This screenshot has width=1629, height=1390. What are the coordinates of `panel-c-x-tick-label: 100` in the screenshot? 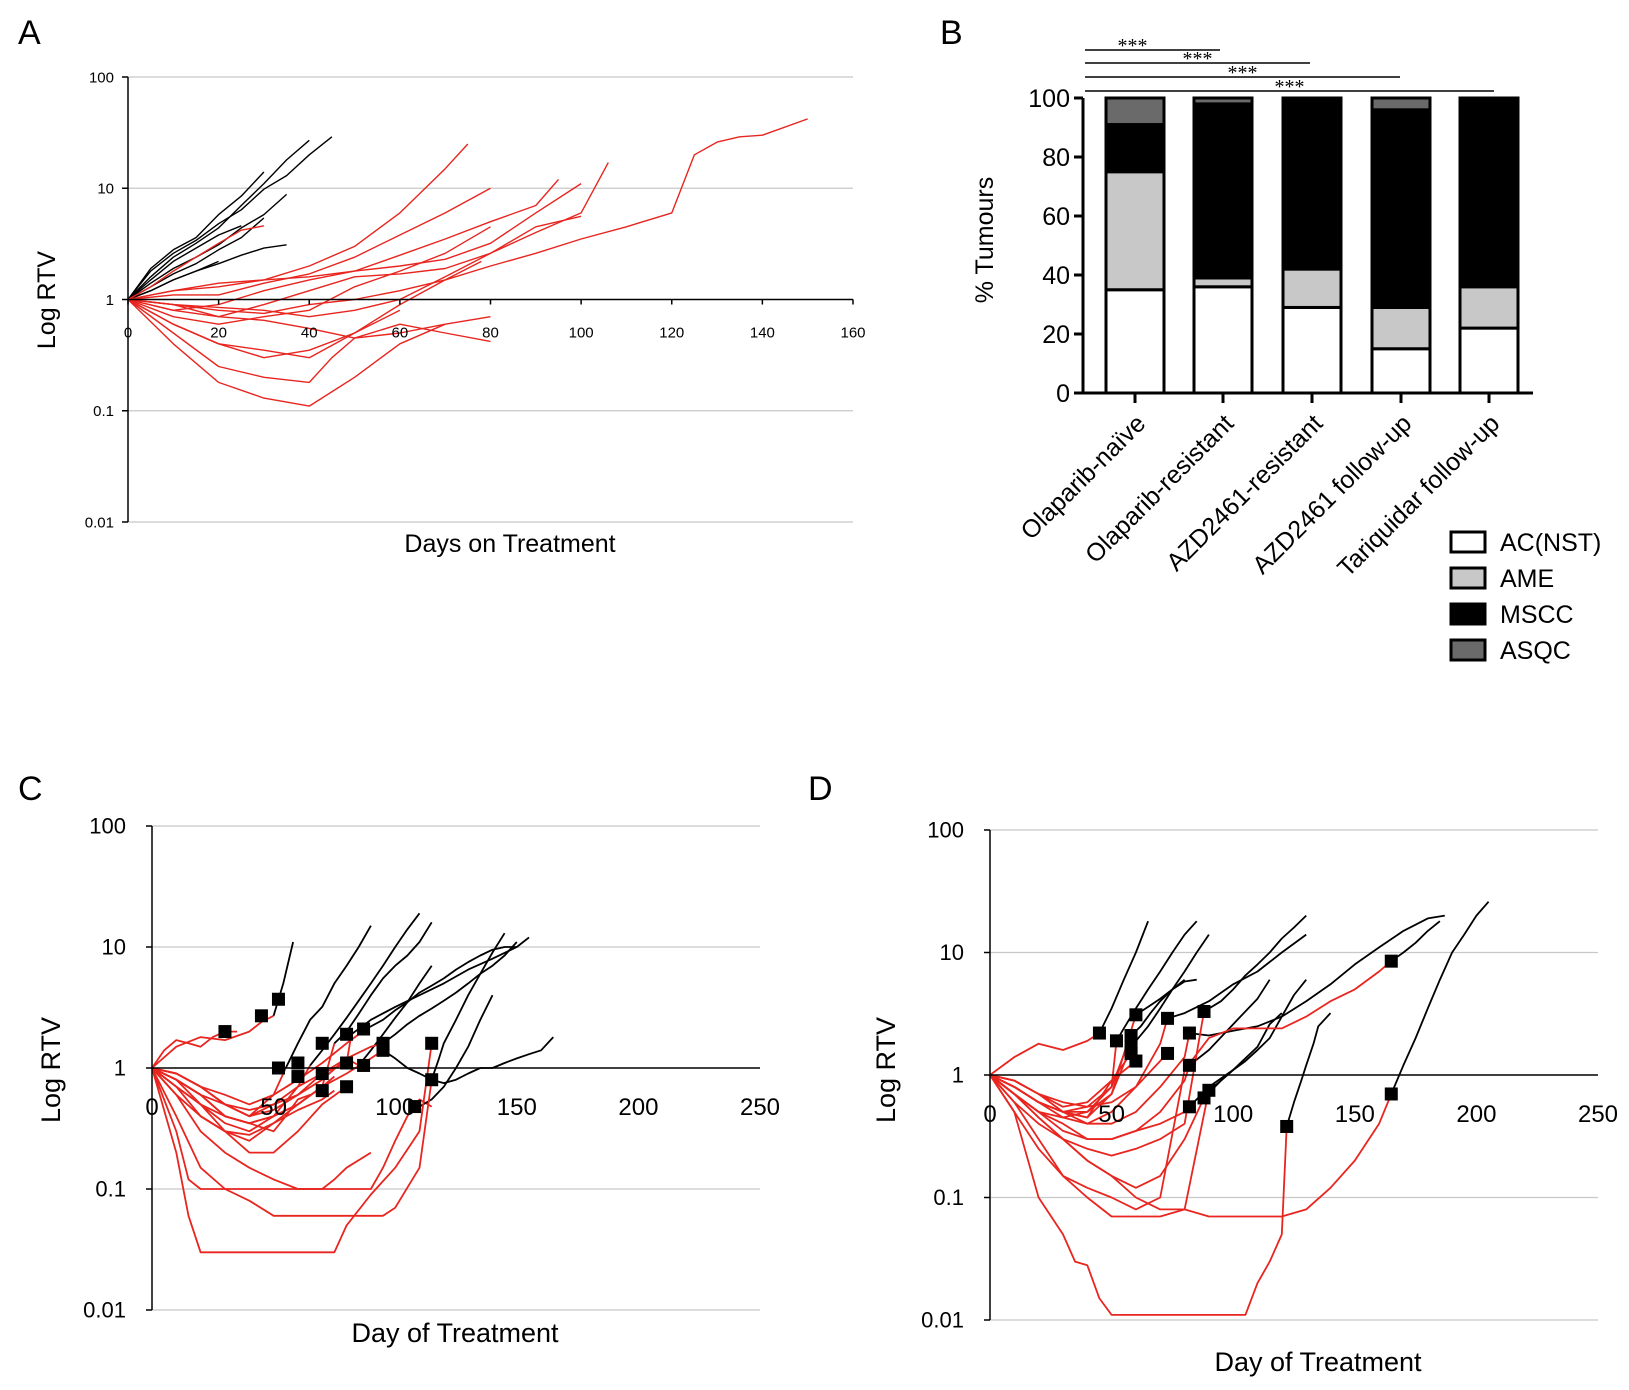 It's located at (395, 1107).